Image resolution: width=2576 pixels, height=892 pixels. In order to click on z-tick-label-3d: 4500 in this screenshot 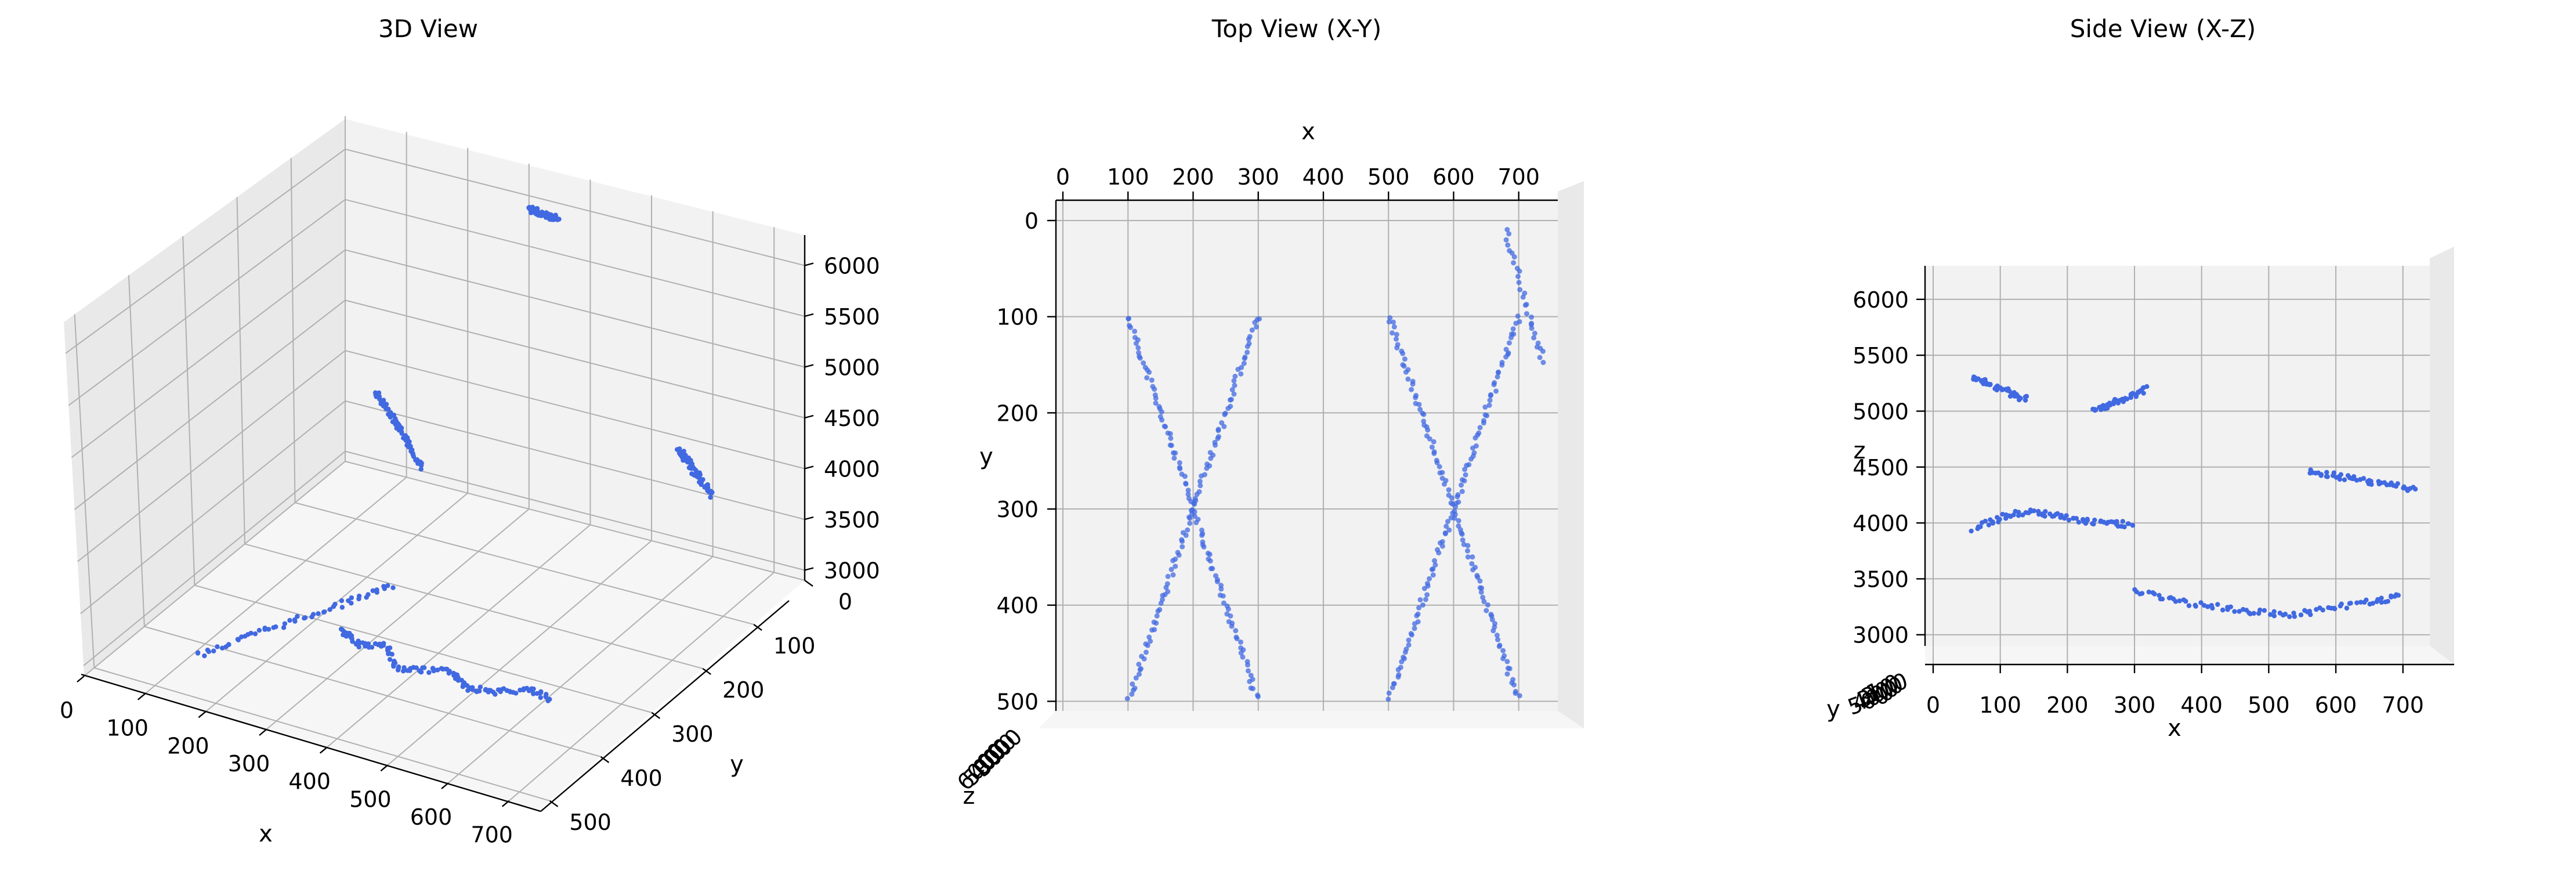, I will do `click(852, 418)`.